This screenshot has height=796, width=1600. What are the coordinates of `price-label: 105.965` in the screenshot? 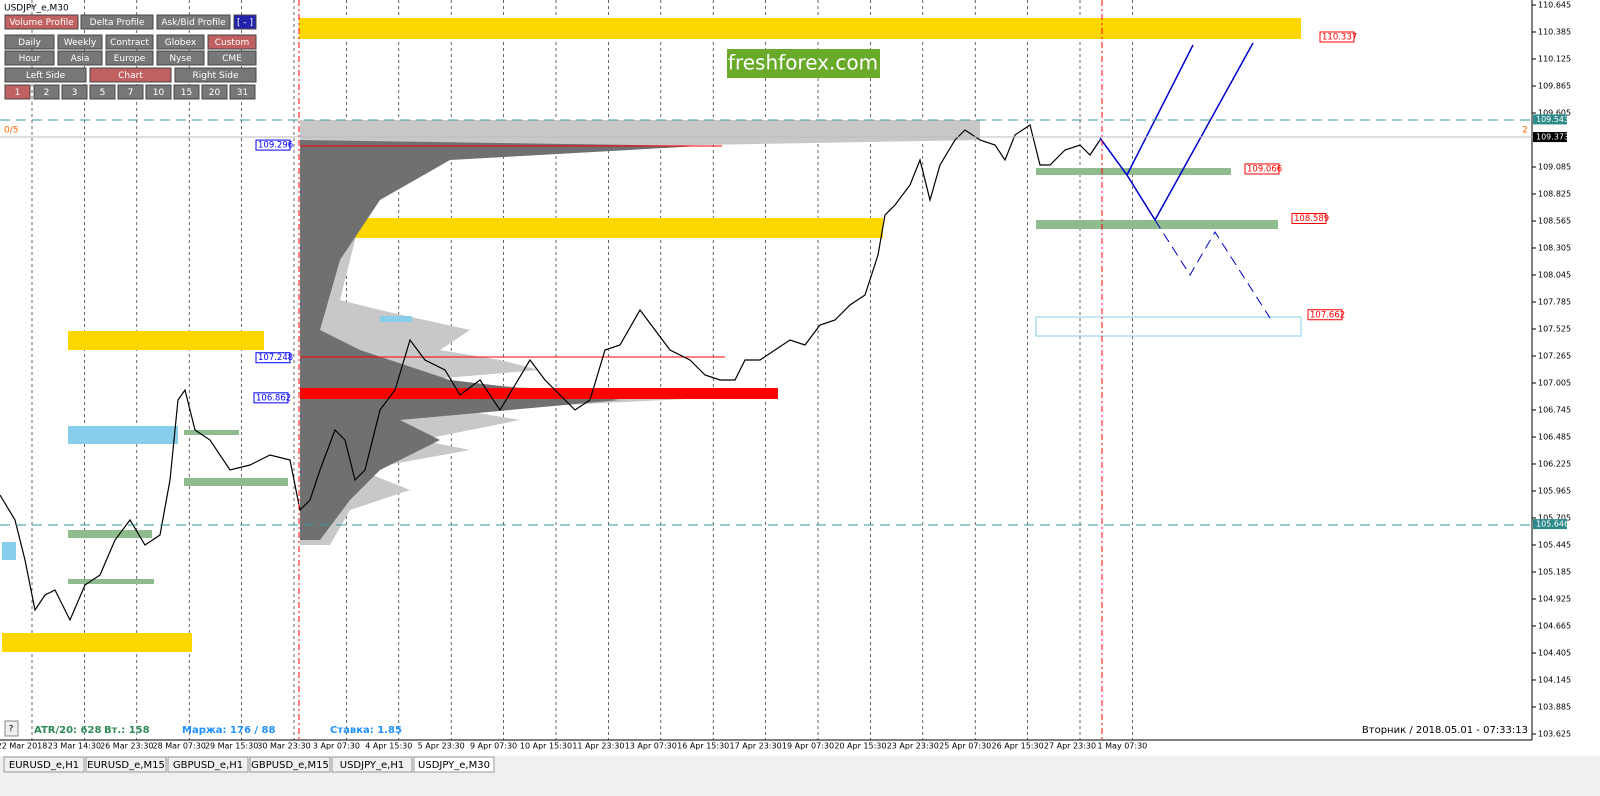 It's located at (1554, 490).